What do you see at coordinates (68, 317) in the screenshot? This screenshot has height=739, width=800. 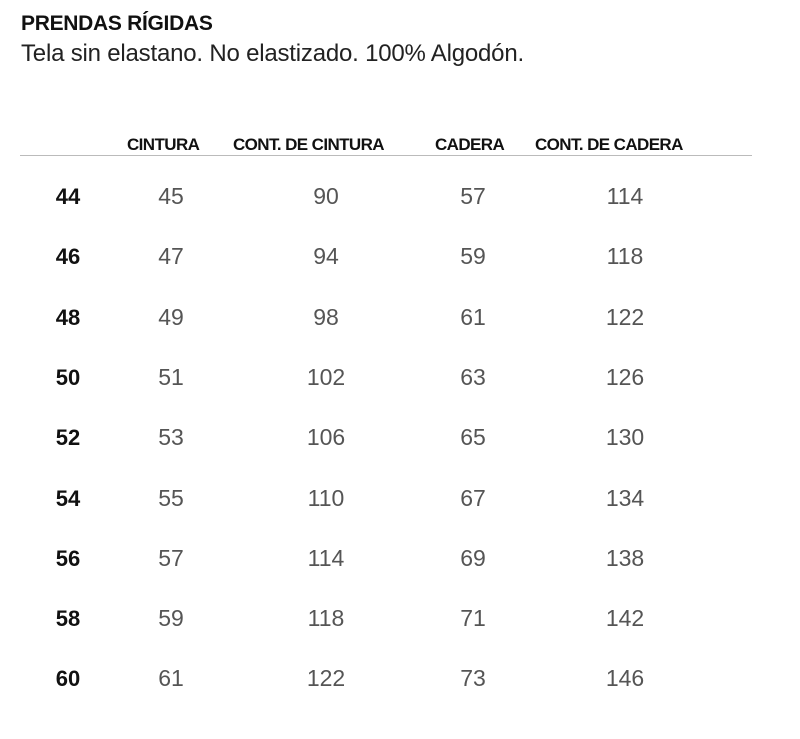 I see `size-label: 48` at bounding box center [68, 317].